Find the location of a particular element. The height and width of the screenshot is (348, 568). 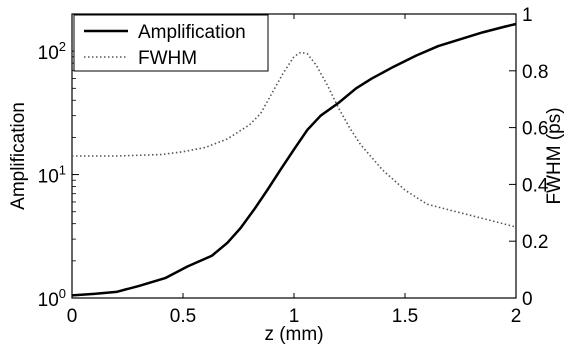

tick-exponent: 1 is located at coordinates (62, 170).